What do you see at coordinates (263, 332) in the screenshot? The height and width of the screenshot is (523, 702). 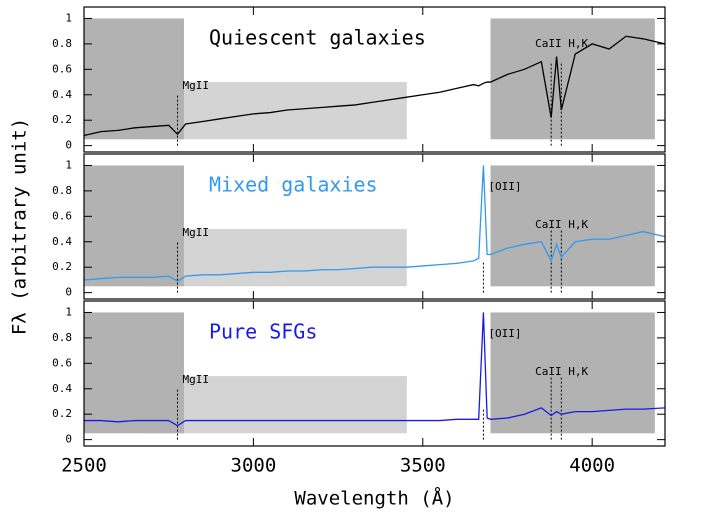 I see `panel-title: Pure SFGs` at bounding box center [263, 332].